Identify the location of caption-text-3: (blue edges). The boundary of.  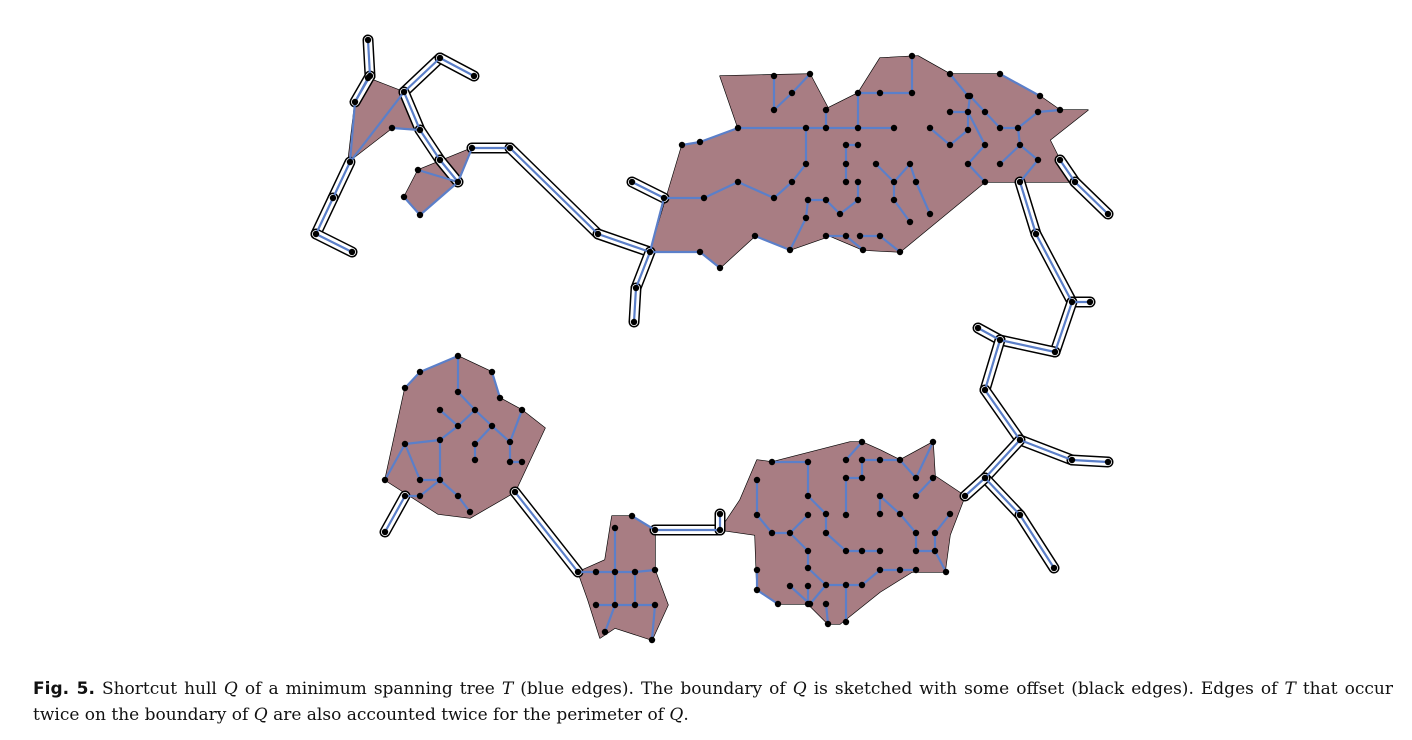
(653, 689).